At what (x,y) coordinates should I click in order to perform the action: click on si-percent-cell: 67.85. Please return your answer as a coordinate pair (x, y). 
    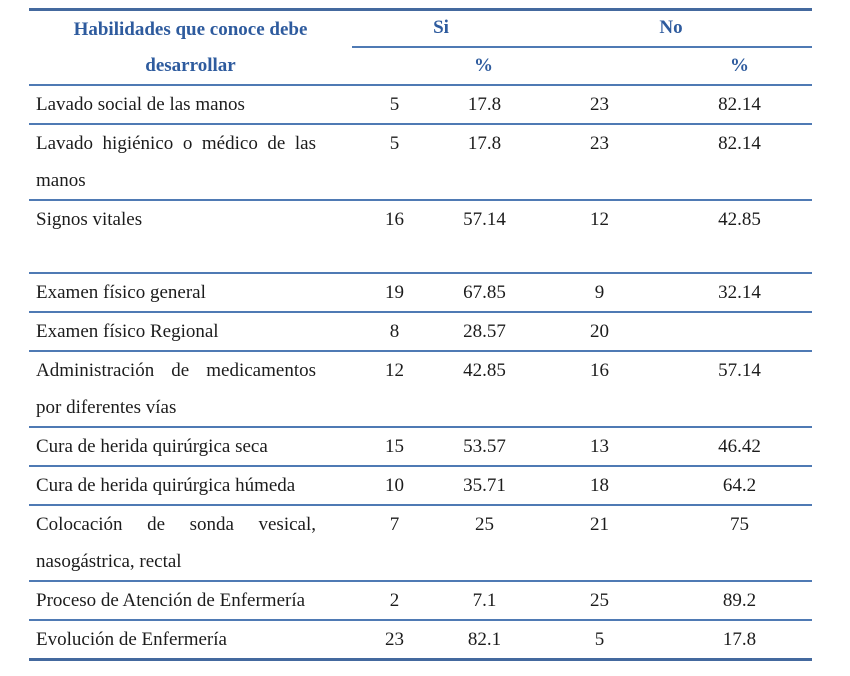
    Looking at the image, I should click on (484, 292).